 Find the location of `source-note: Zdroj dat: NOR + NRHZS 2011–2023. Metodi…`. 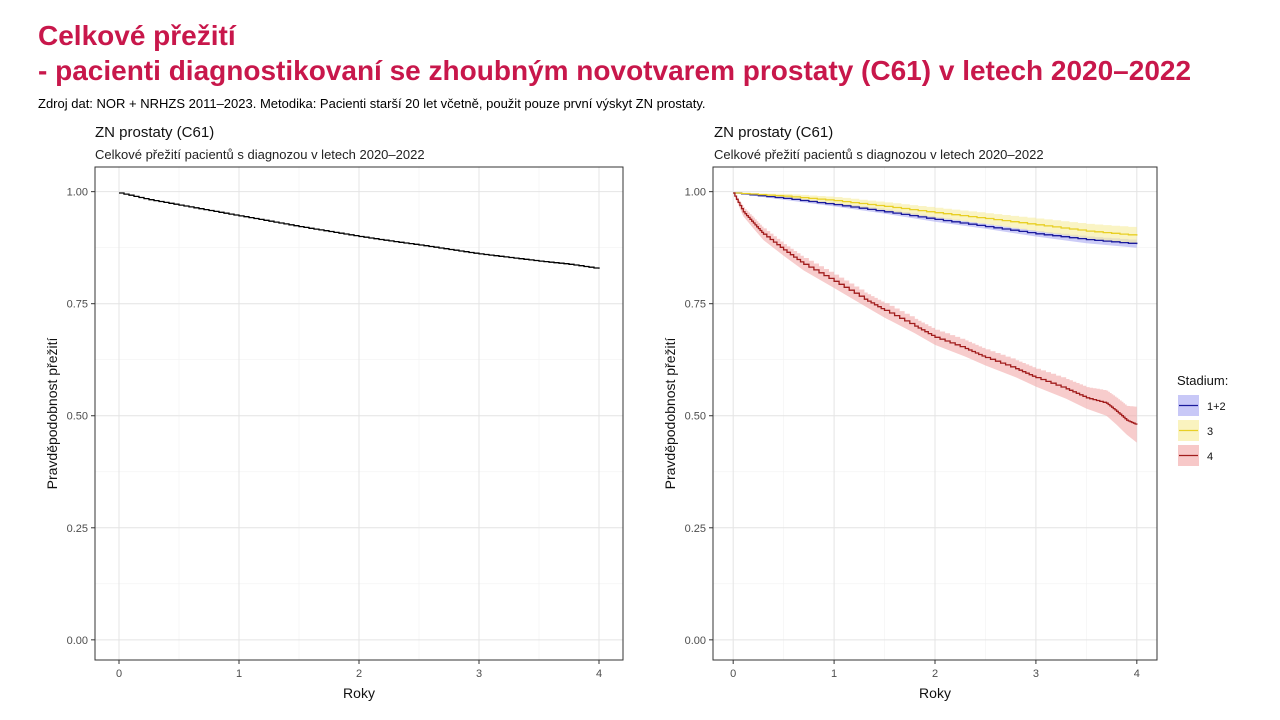

source-note: Zdroj dat: NOR + NRHZS 2011–2023. Metodi… is located at coordinates (372, 103).